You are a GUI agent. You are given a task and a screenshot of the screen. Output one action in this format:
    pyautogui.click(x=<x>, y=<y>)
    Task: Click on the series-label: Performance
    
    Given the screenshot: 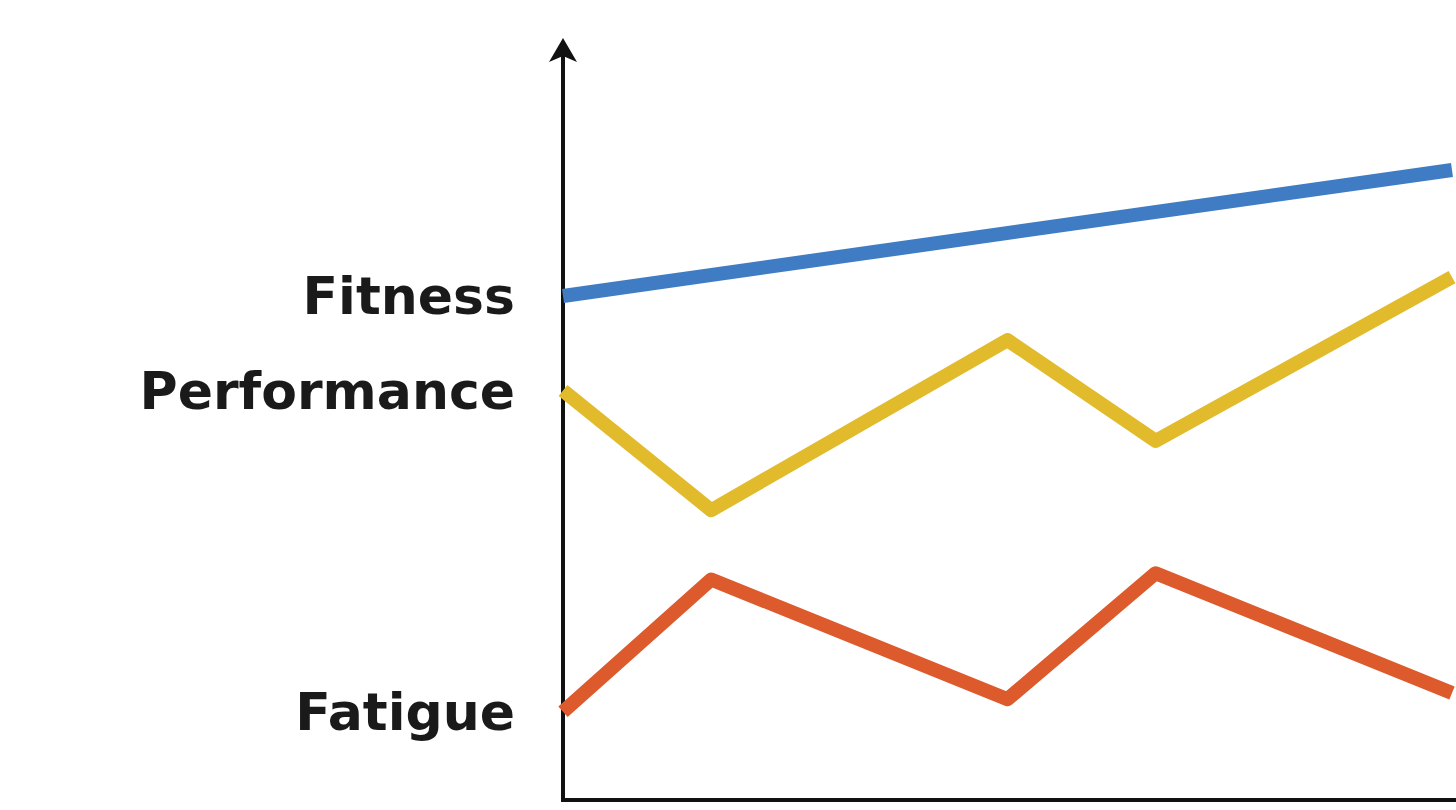 What is the action you would take?
    pyautogui.click(x=327, y=390)
    